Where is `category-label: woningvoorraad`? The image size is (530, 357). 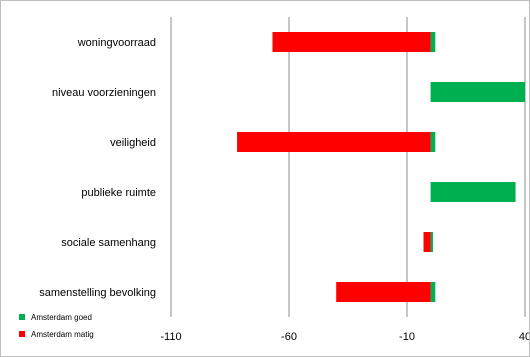
category-label: woningvoorraad is located at coordinates (116, 43).